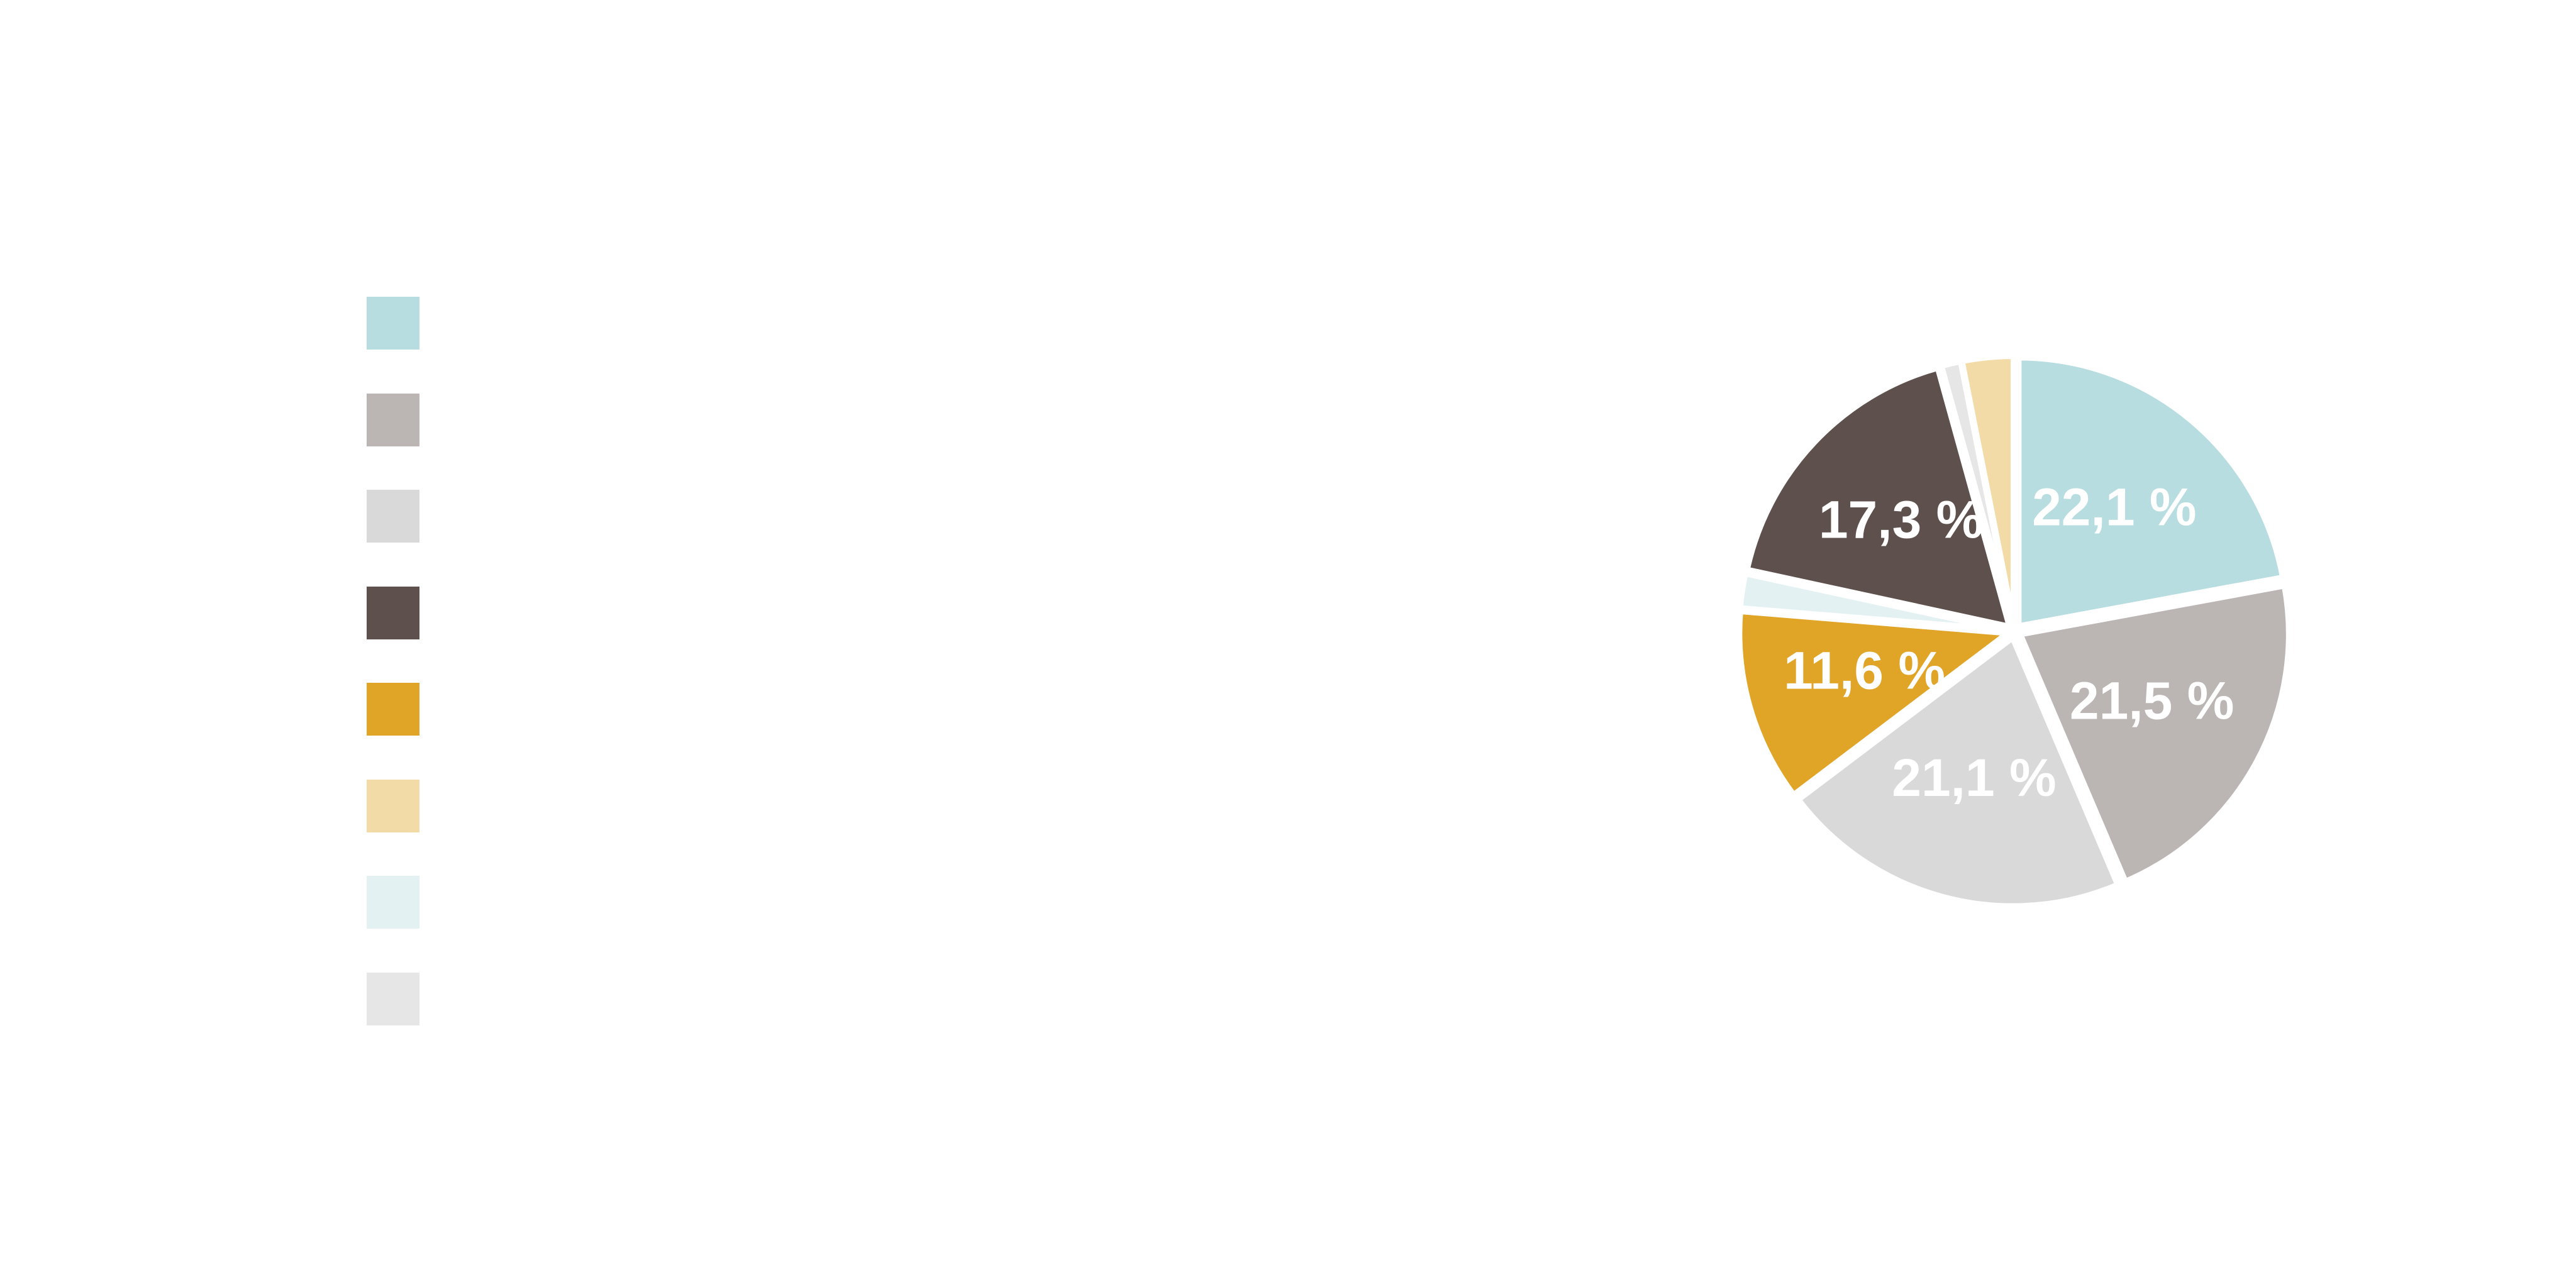 The width and height of the screenshot is (2576, 1270). I want to click on pie-data-label-1: 22,1 %, so click(2114, 507).